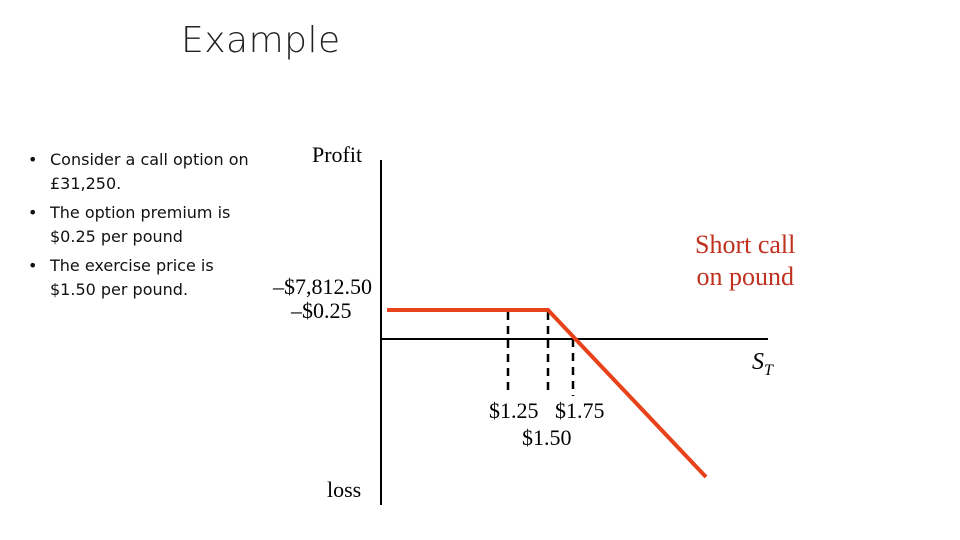 The height and width of the screenshot is (540, 960). I want to click on premium-per-unit-label: –$0.25, so click(321, 310).